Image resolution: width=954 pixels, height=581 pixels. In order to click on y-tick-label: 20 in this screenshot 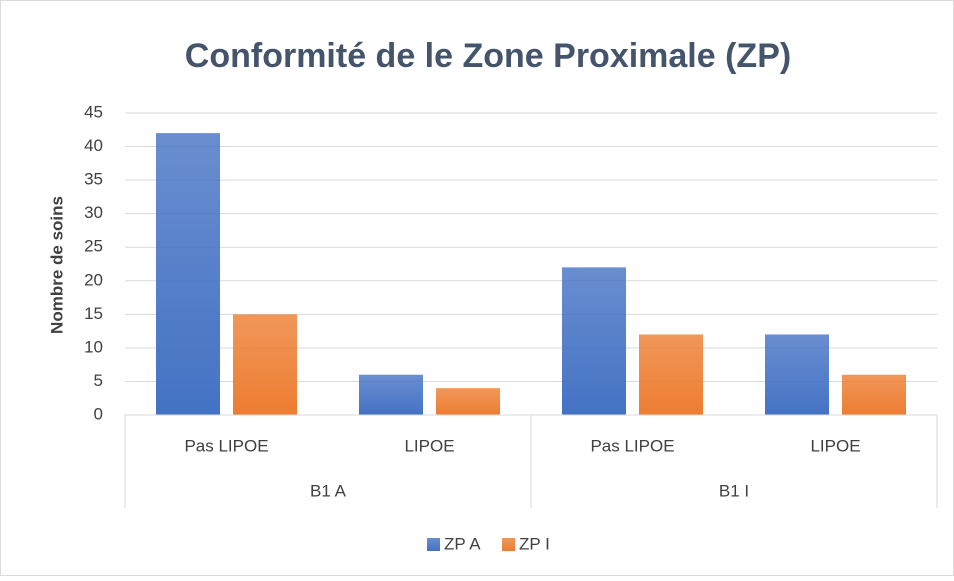, I will do `click(93, 279)`.